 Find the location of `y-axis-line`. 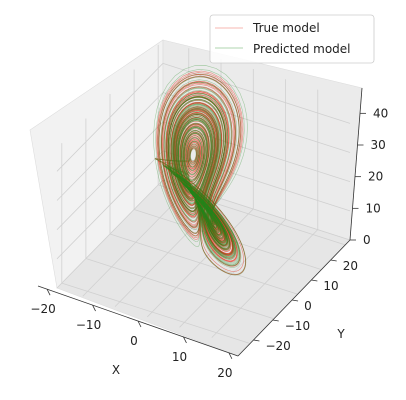

y-axis-line is located at coordinates (294, 298).